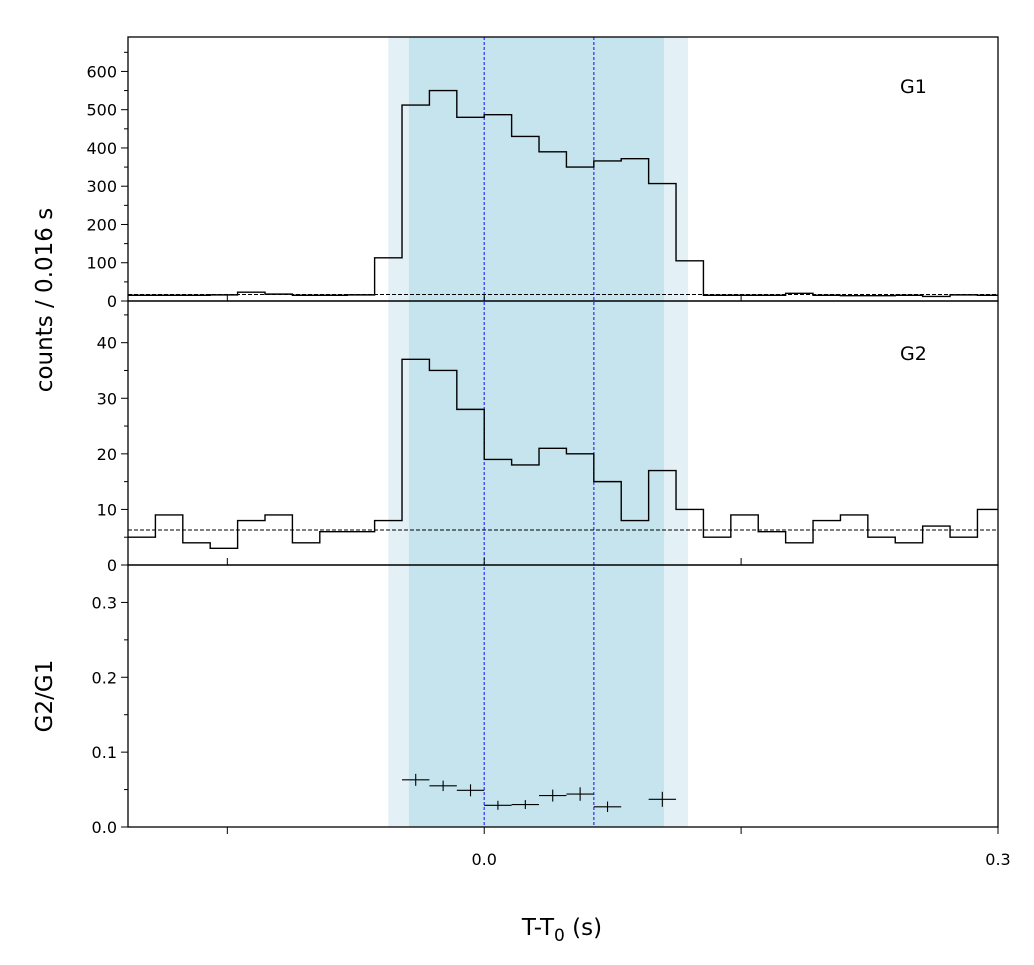  Describe the element at coordinates (101, 148) in the screenshot. I see `y-tick-label: 400` at that location.